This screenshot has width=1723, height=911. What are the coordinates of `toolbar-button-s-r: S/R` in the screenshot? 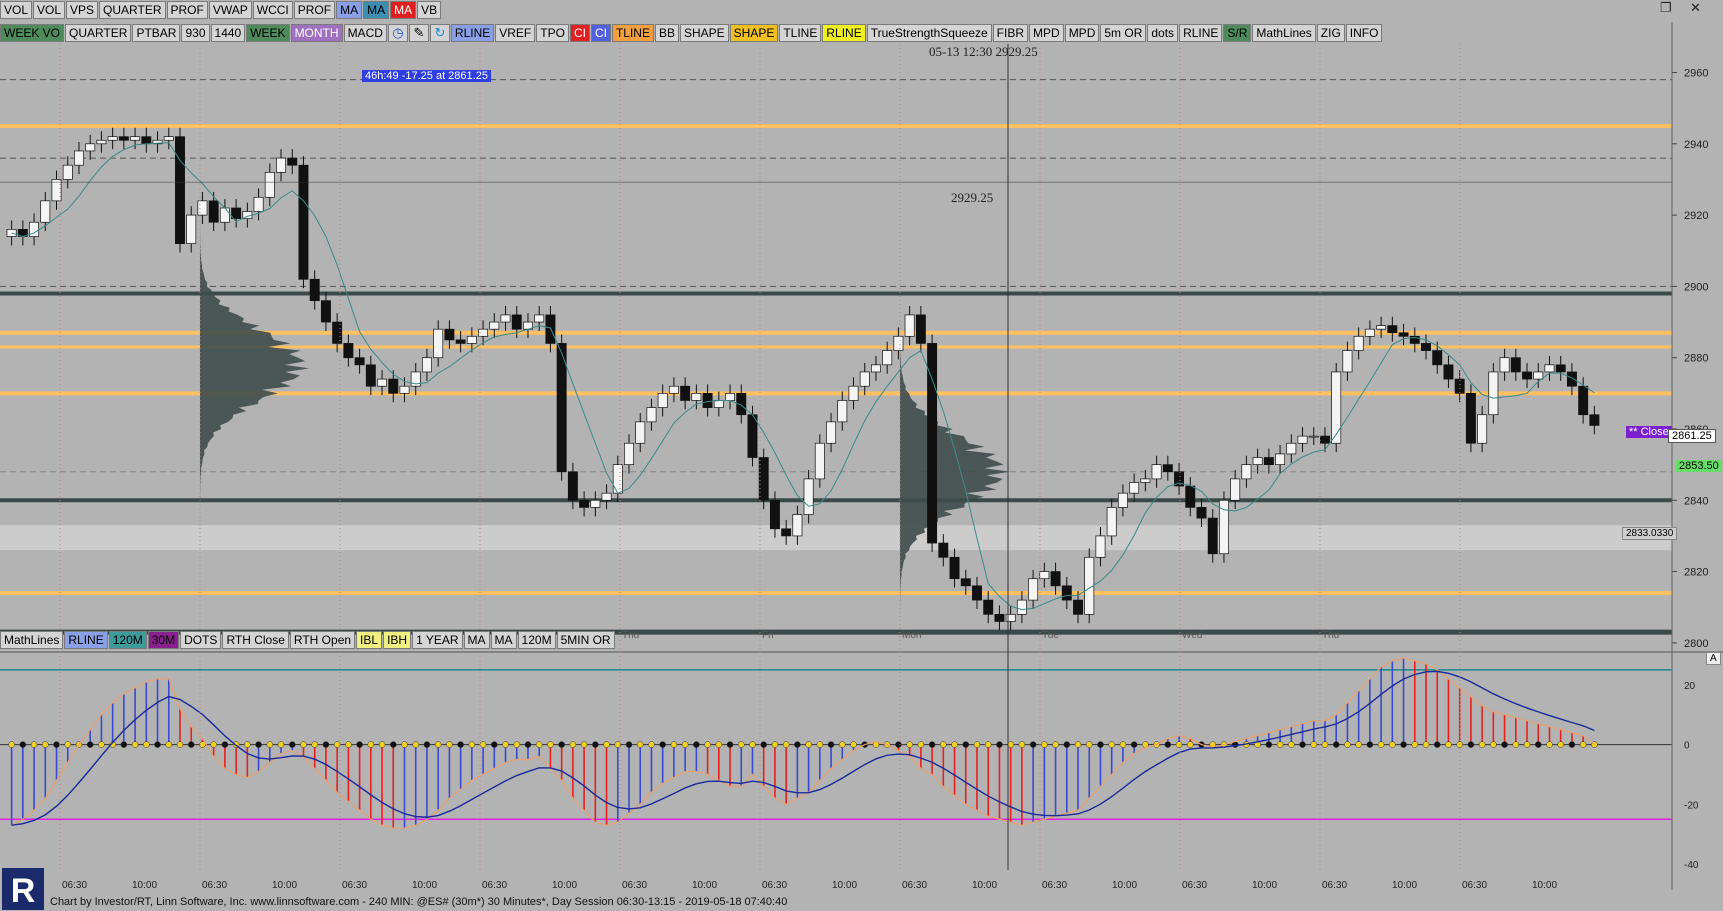 It's located at (1237, 33).